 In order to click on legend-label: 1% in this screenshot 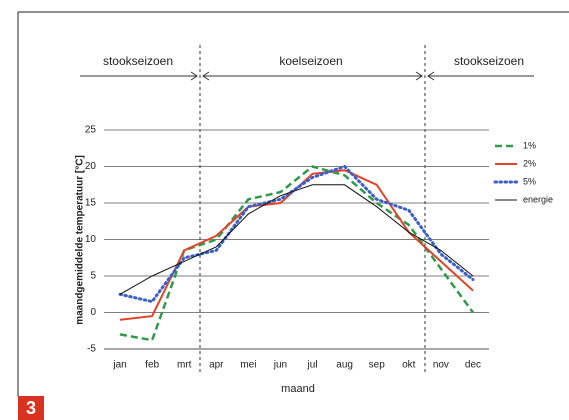, I will do `click(529, 145)`.